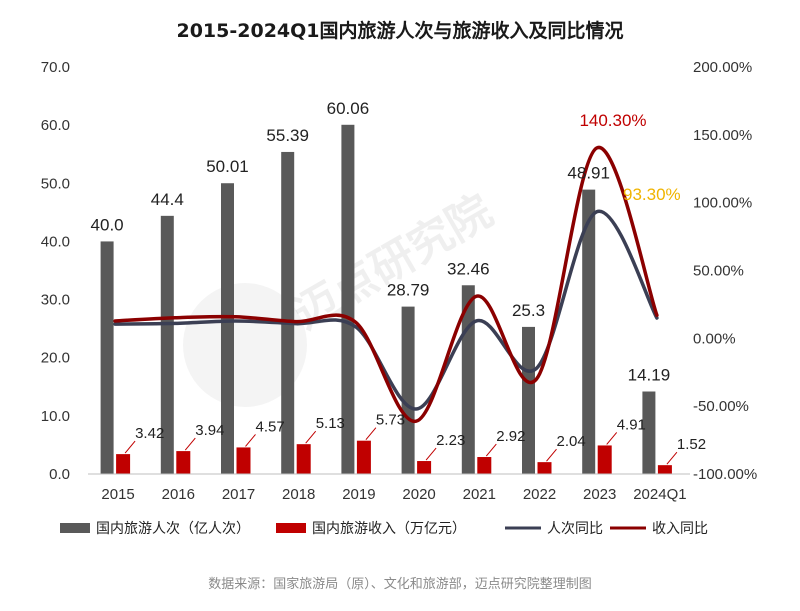  I want to click on leader-income-2018, so click(311, 437).